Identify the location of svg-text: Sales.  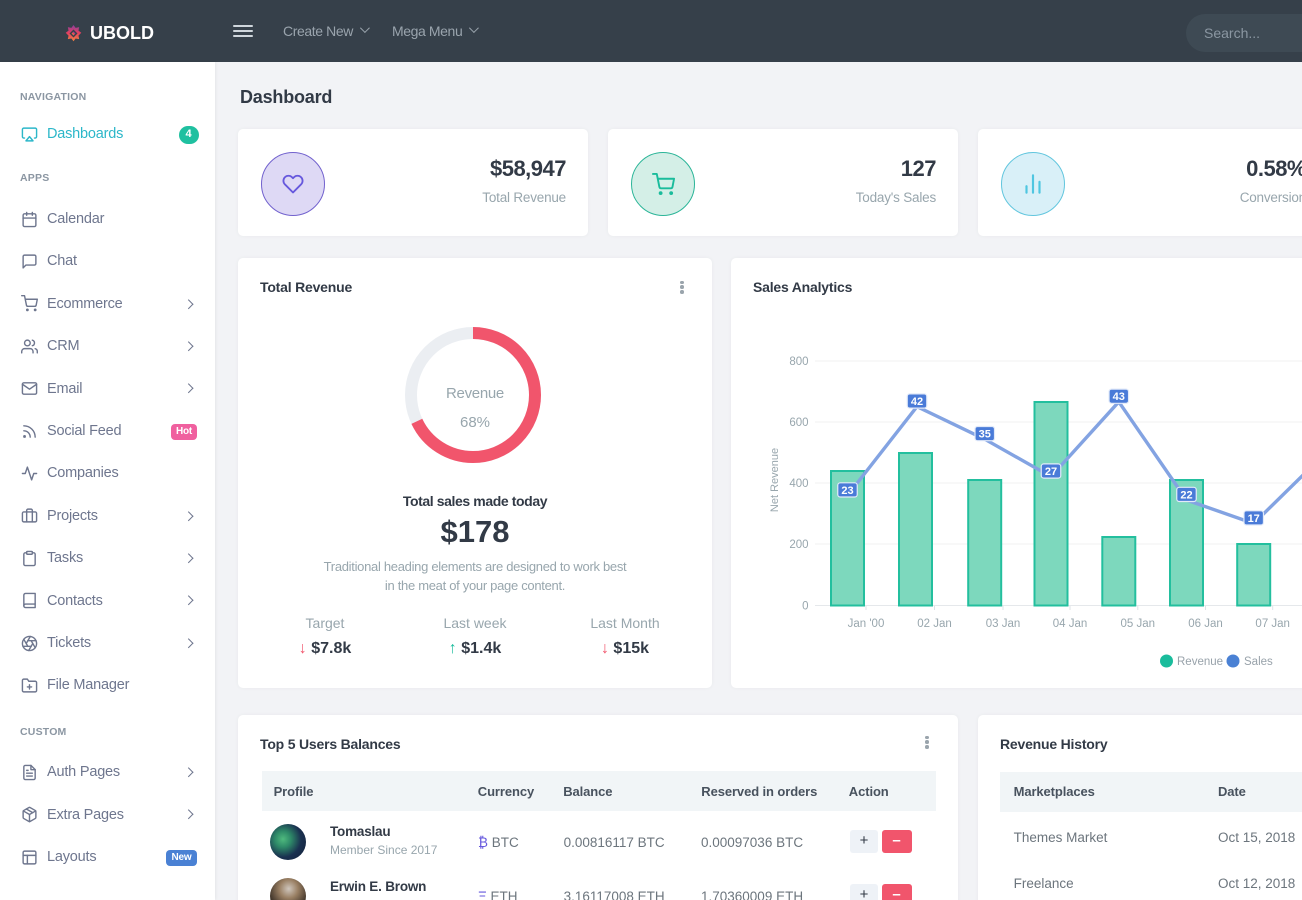
(1258, 662).